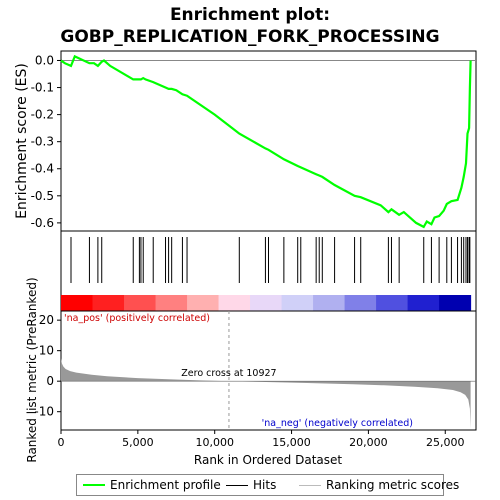  What do you see at coordinates (61, 442) in the screenshot?
I see `x-tick-label: 0` at bounding box center [61, 442].